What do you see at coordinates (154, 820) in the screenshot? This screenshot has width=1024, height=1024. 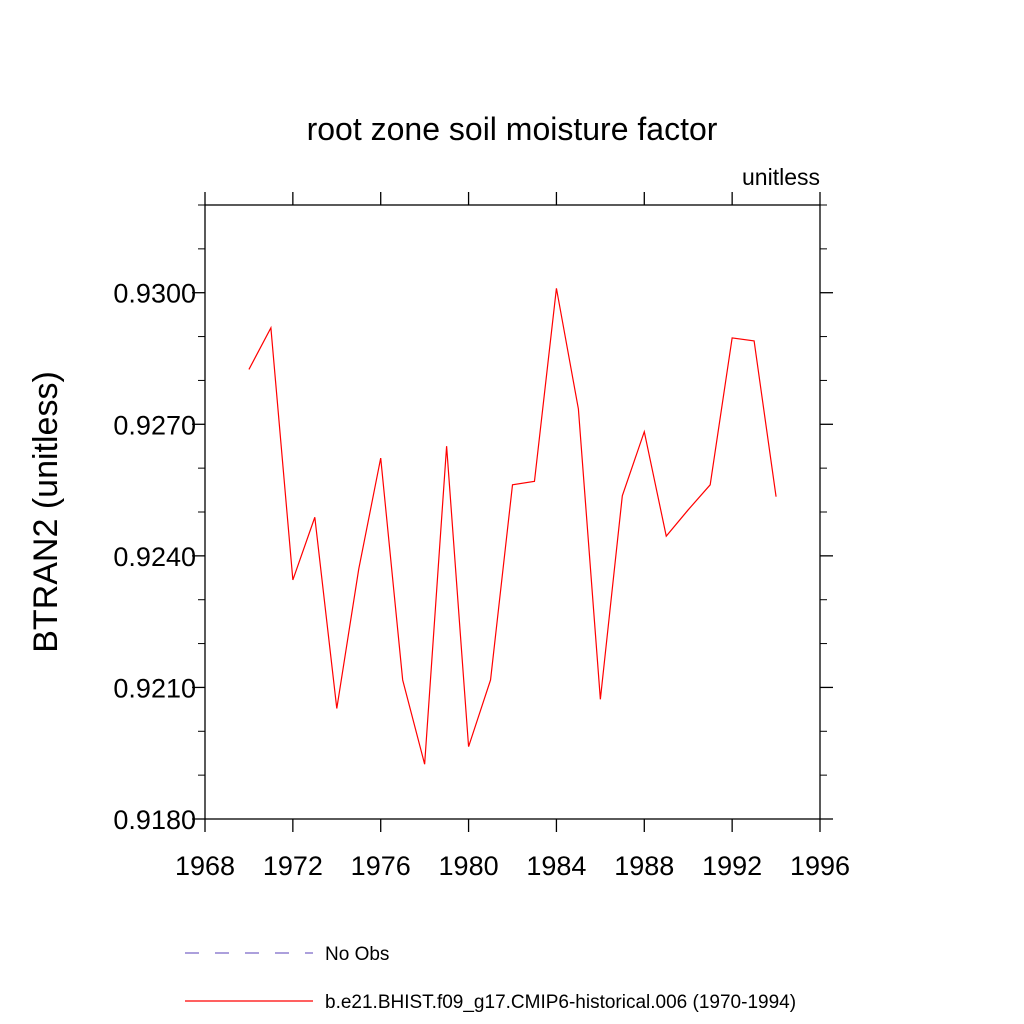 I see `y-tick-label: 0.9180` at bounding box center [154, 820].